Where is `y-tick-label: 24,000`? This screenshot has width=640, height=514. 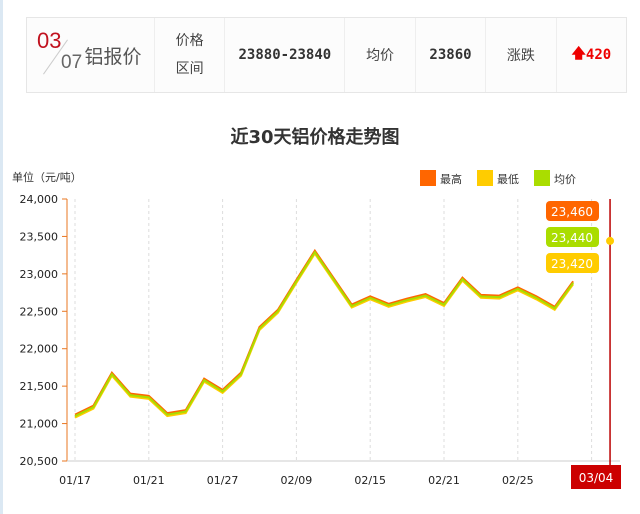
y-tick-label: 24,000 is located at coordinates (39, 199).